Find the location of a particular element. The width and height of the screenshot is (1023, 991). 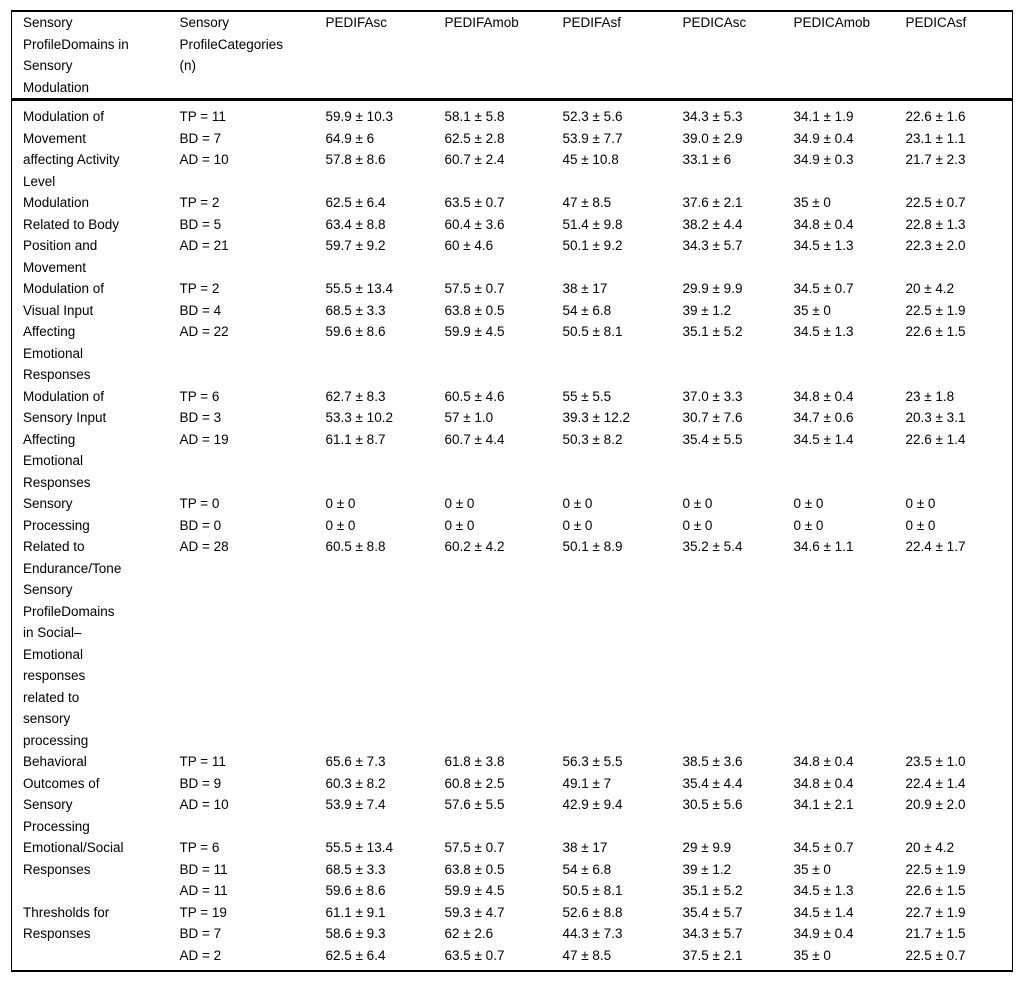

col-header-pedicamob: PEDICAmob is located at coordinates (838, 56).